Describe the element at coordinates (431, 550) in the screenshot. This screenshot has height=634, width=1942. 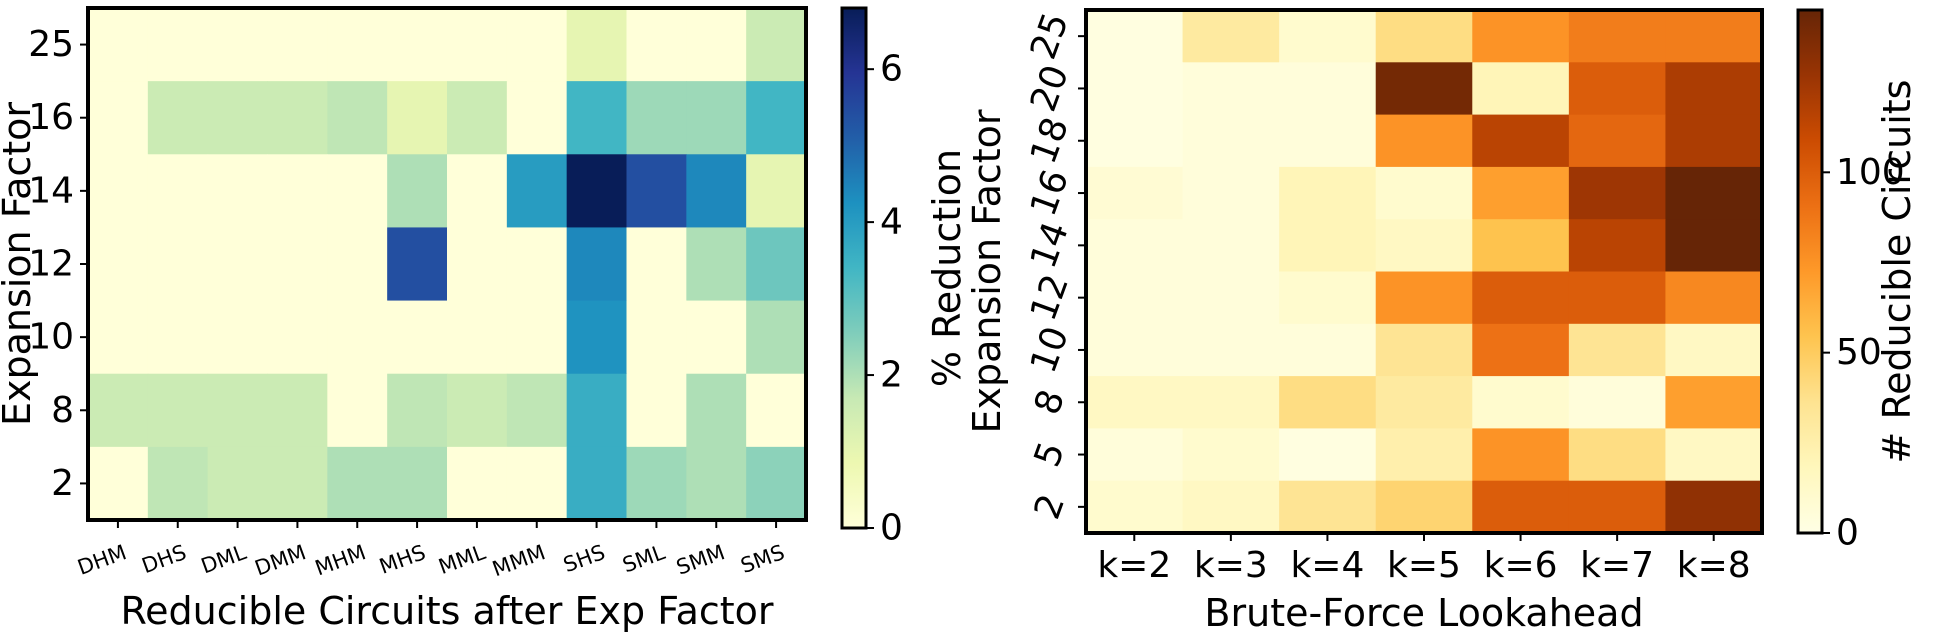
I see `x-tick-labels: DHM DHS DML DMM MHM MHS MML MMM SHS SML SMM SMS` at that location.